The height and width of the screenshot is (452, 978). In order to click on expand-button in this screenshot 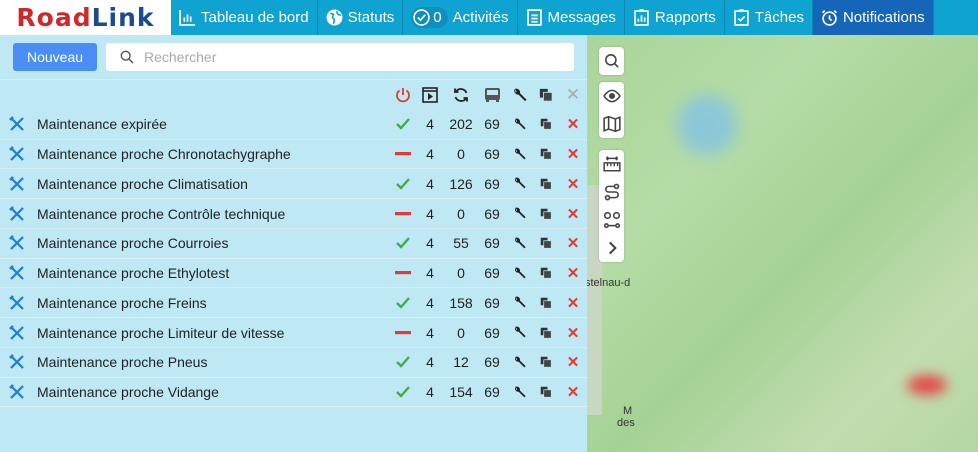, I will do `click(611, 248)`.